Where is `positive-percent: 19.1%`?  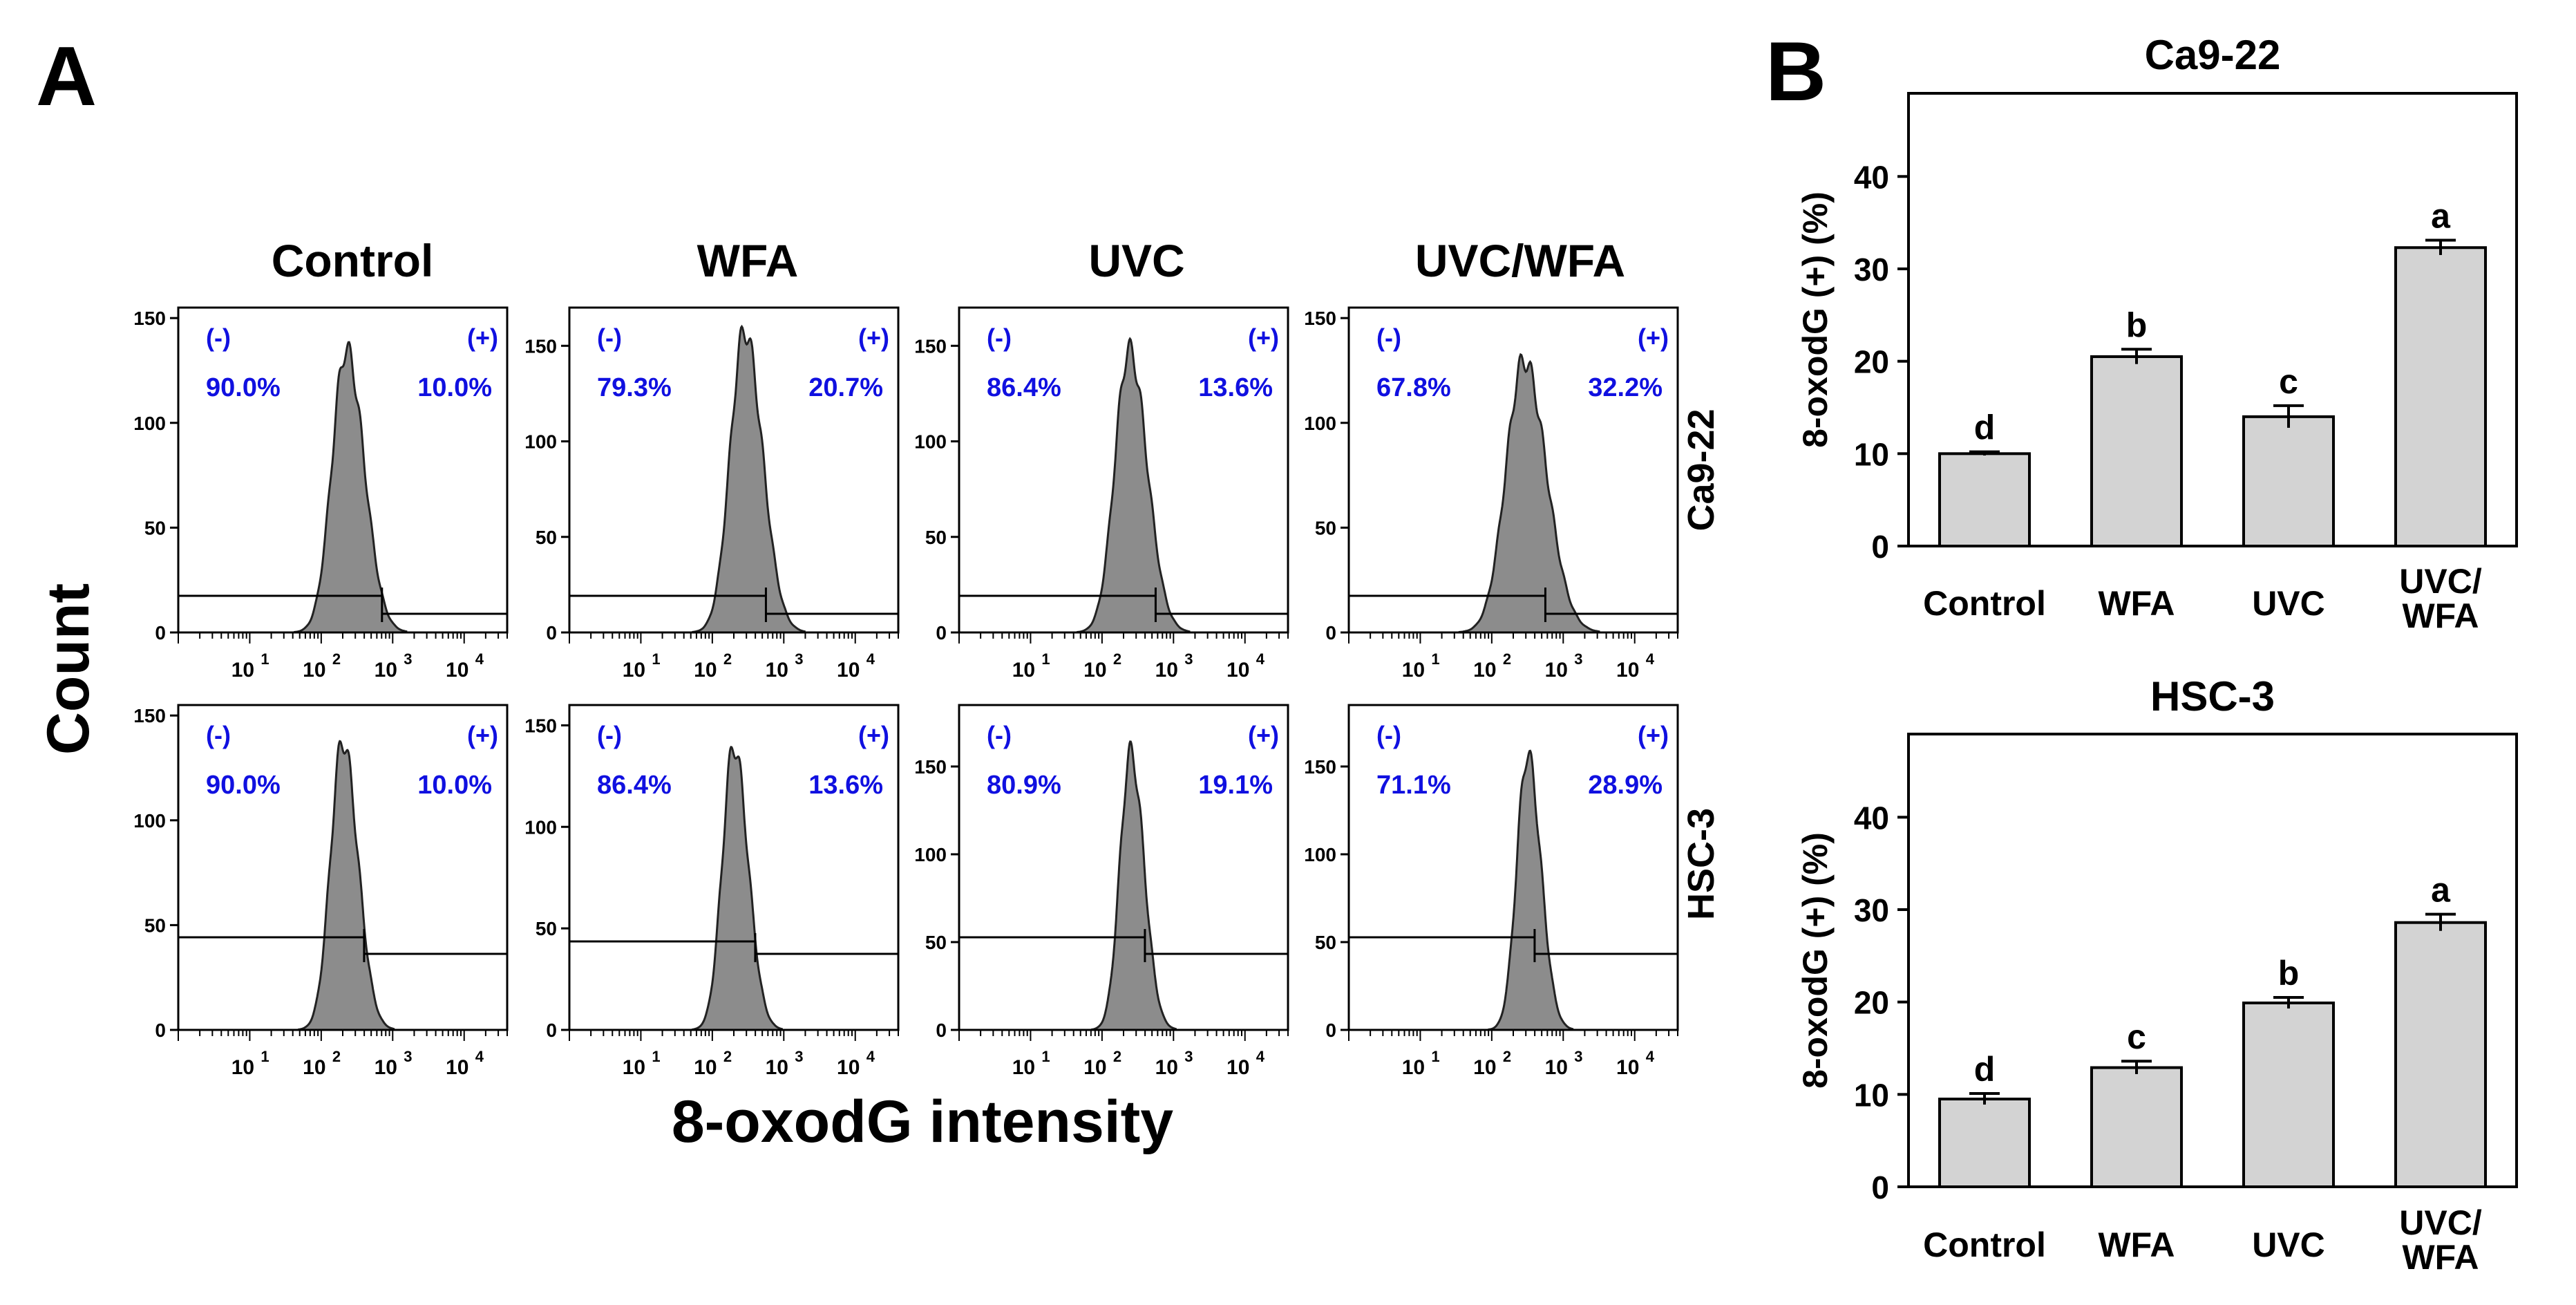 positive-percent: 19.1% is located at coordinates (1235, 785).